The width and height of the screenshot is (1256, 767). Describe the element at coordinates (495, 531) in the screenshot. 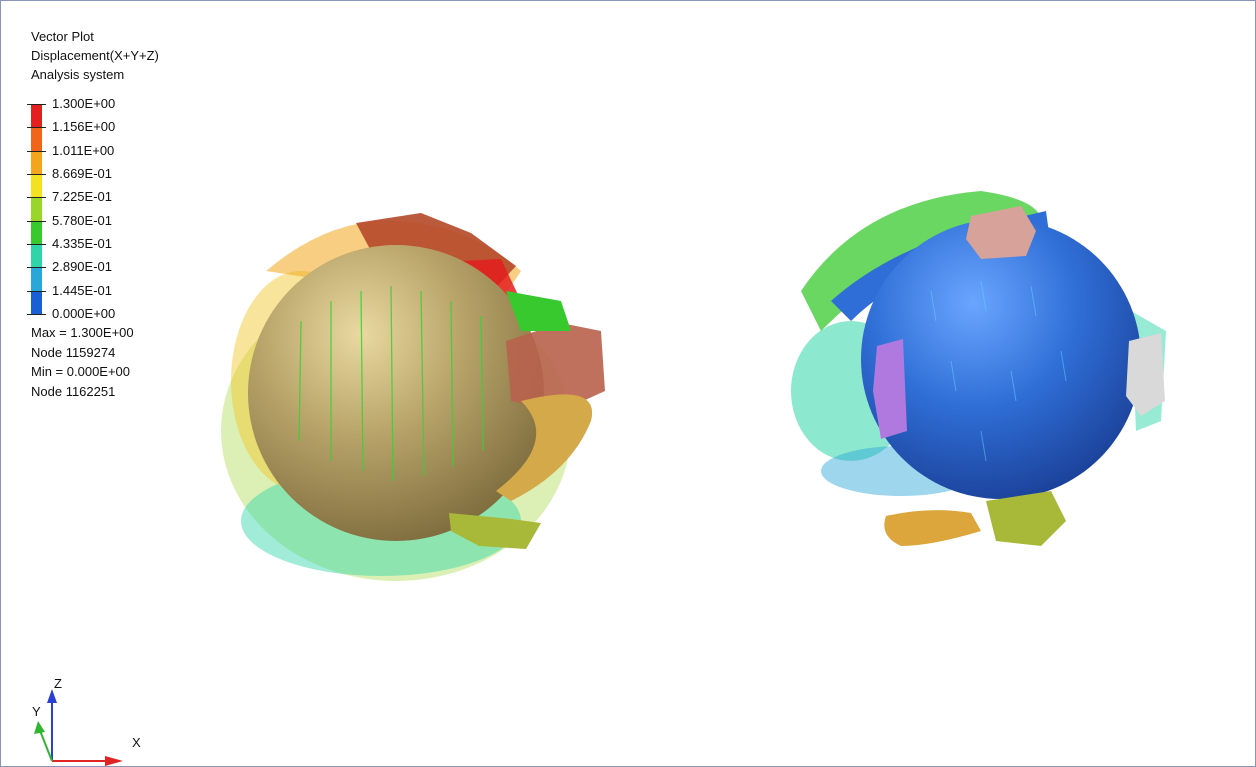

I see `left-green-tab` at that location.